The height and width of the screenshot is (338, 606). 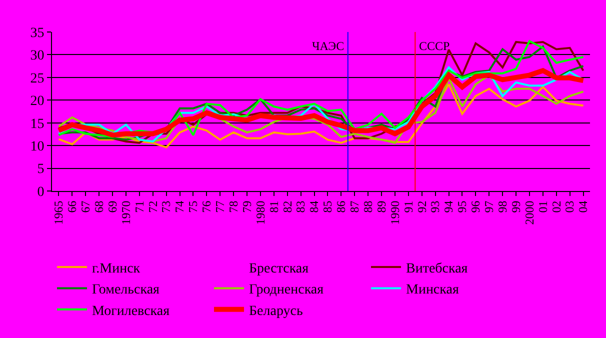 I want to click on y-tick-label: 35, so click(x=37, y=33).